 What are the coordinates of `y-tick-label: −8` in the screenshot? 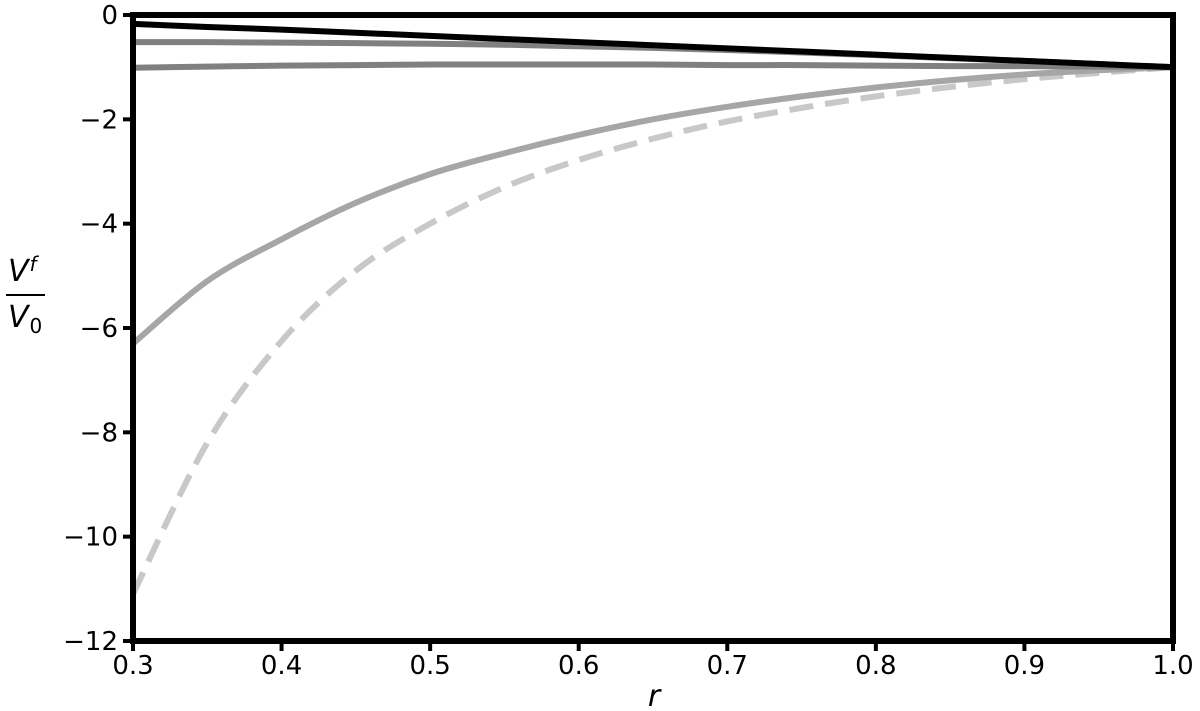 It's located at (99, 433).